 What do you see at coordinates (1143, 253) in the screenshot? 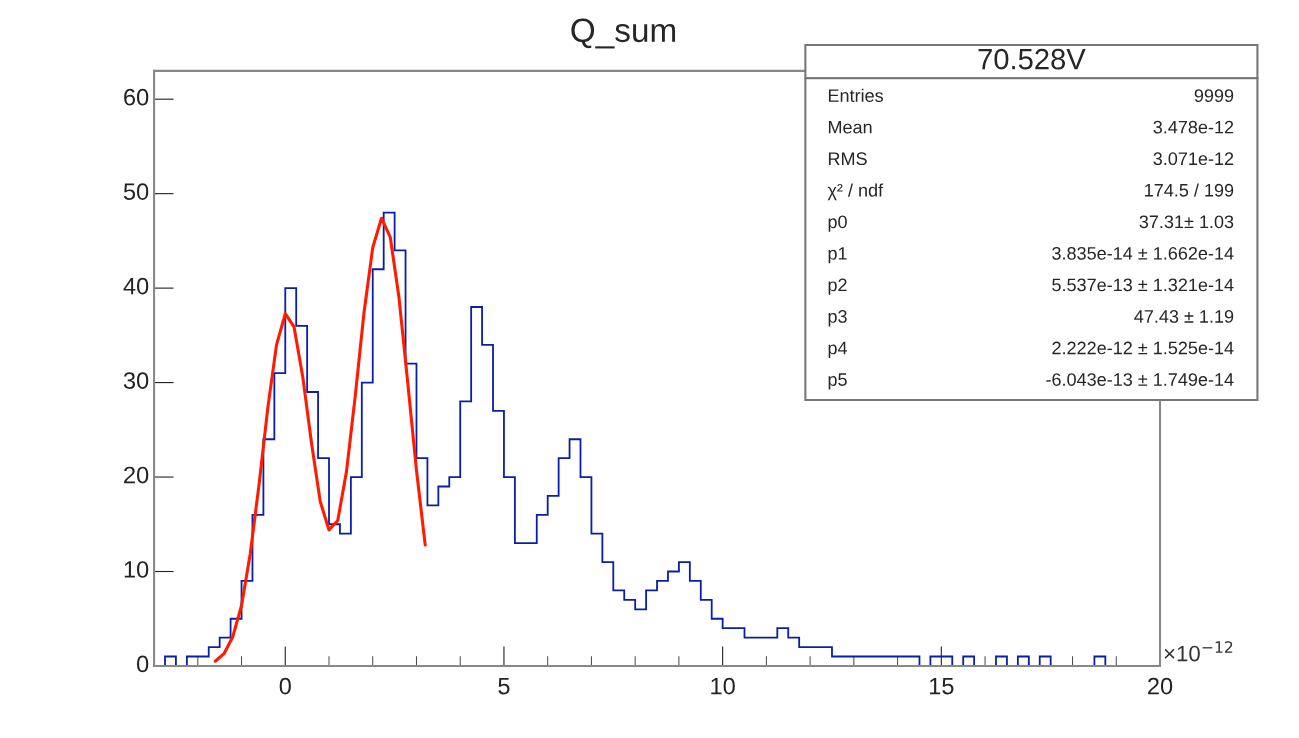
I see `annotation: 3.835e-14 ± 1.662e-14` at bounding box center [1143, 253].